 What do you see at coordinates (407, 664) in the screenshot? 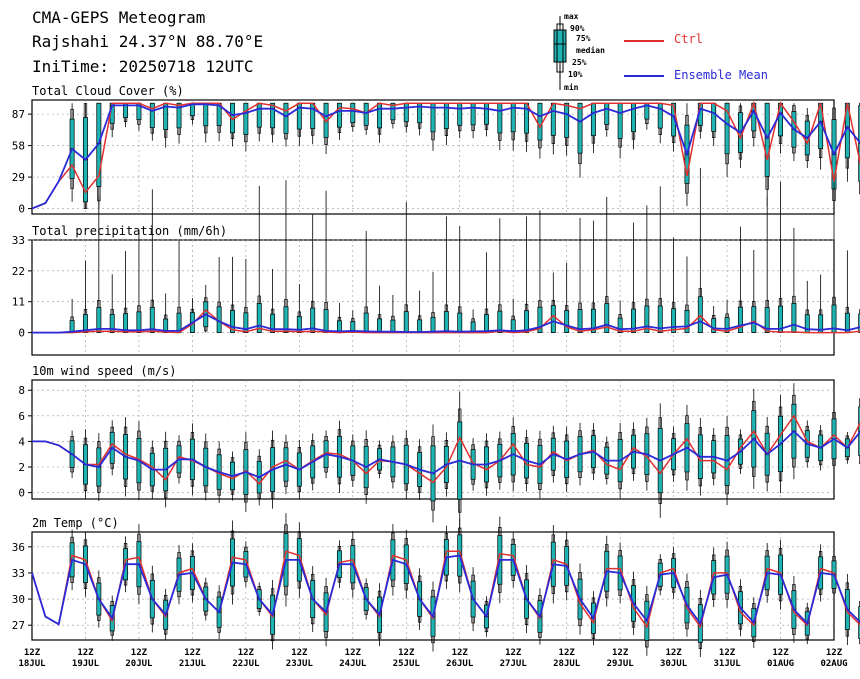
I see `x-tick-date-label: 25JUL` at bounding box center [407, 664].